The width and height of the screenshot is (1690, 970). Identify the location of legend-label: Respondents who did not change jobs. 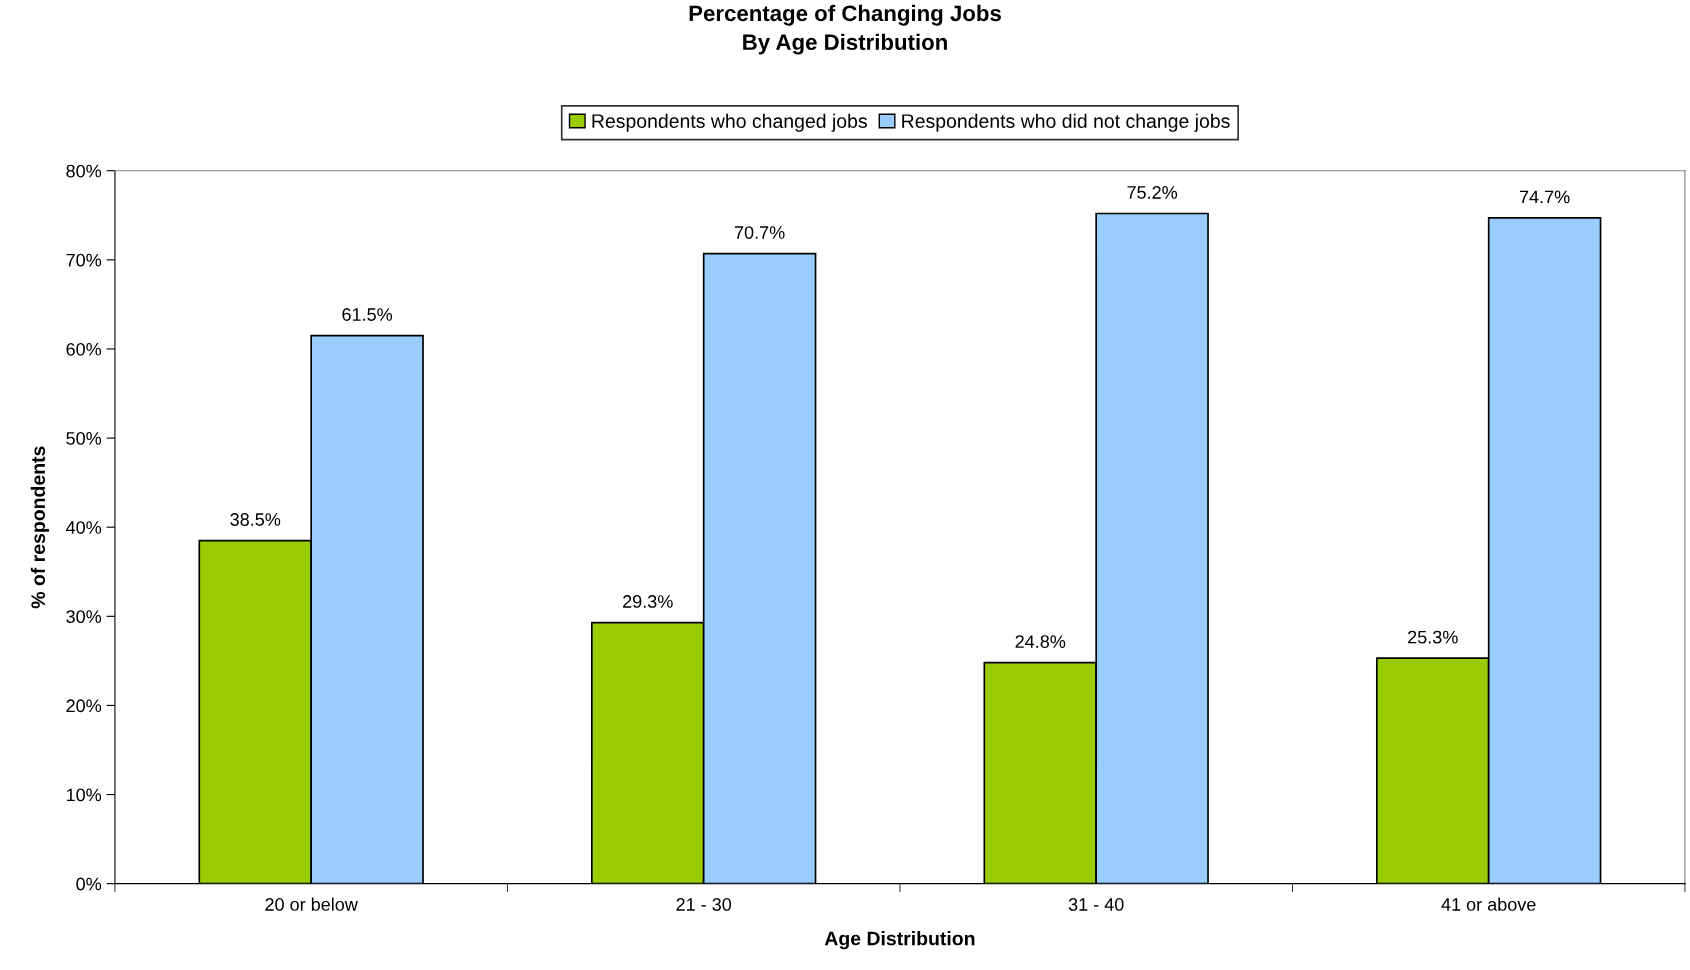
(1066, 122).